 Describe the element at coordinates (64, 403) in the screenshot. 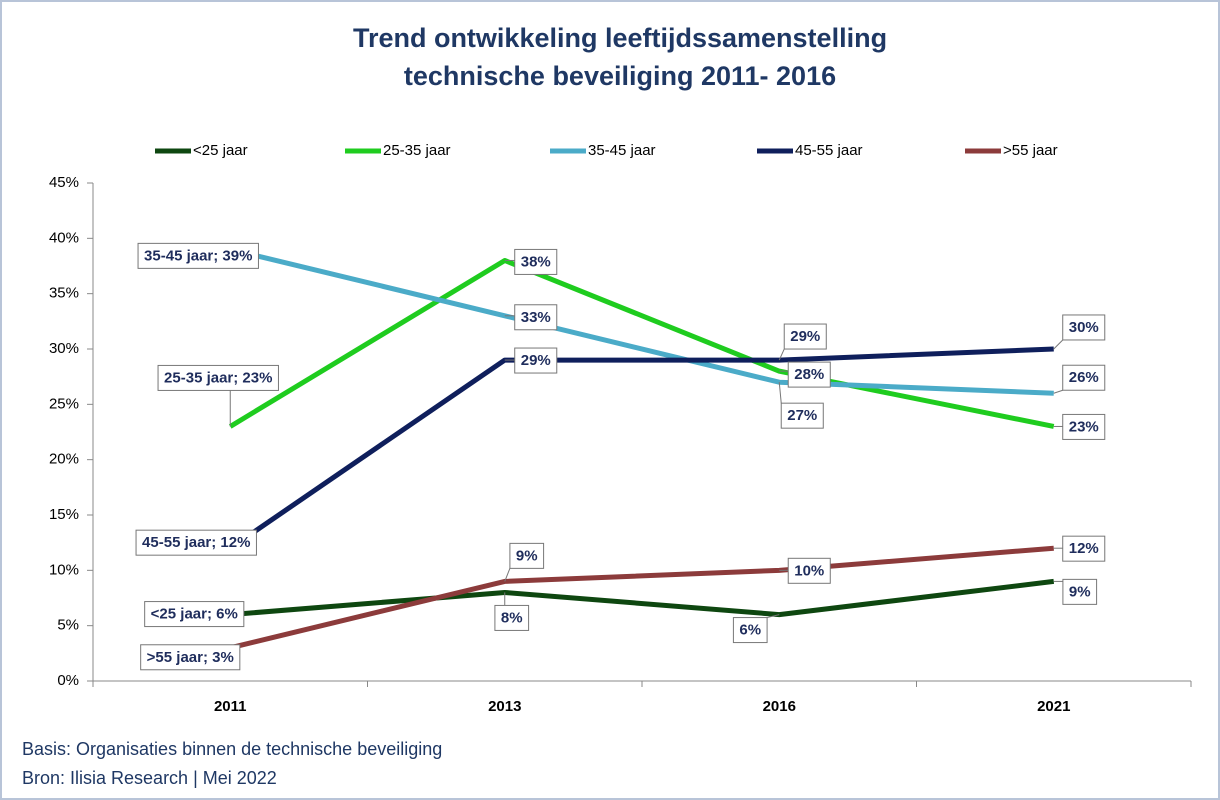

I see `y-tick-label: 25%` at that location.